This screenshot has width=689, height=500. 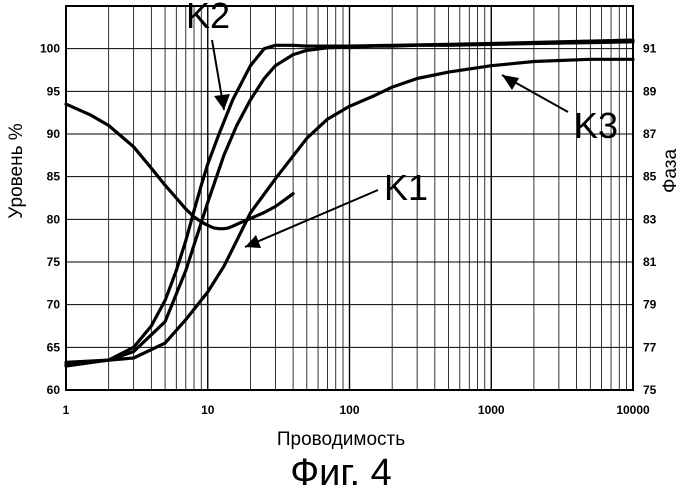 What do you see at coordinates (54, 390) in the screenshot?
I see `y-tick-label: 60` at bounding box center [54, 390].